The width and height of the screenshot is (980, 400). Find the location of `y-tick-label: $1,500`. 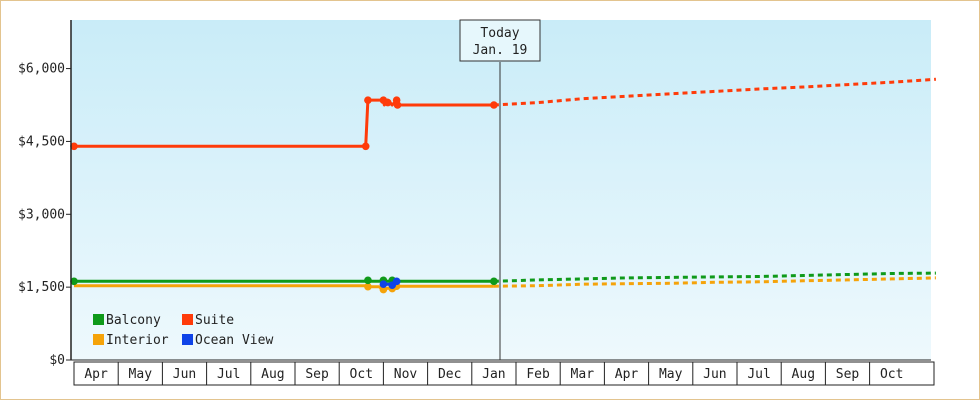

y-tick-label: $1,500 is located at coordinates (41, 287).